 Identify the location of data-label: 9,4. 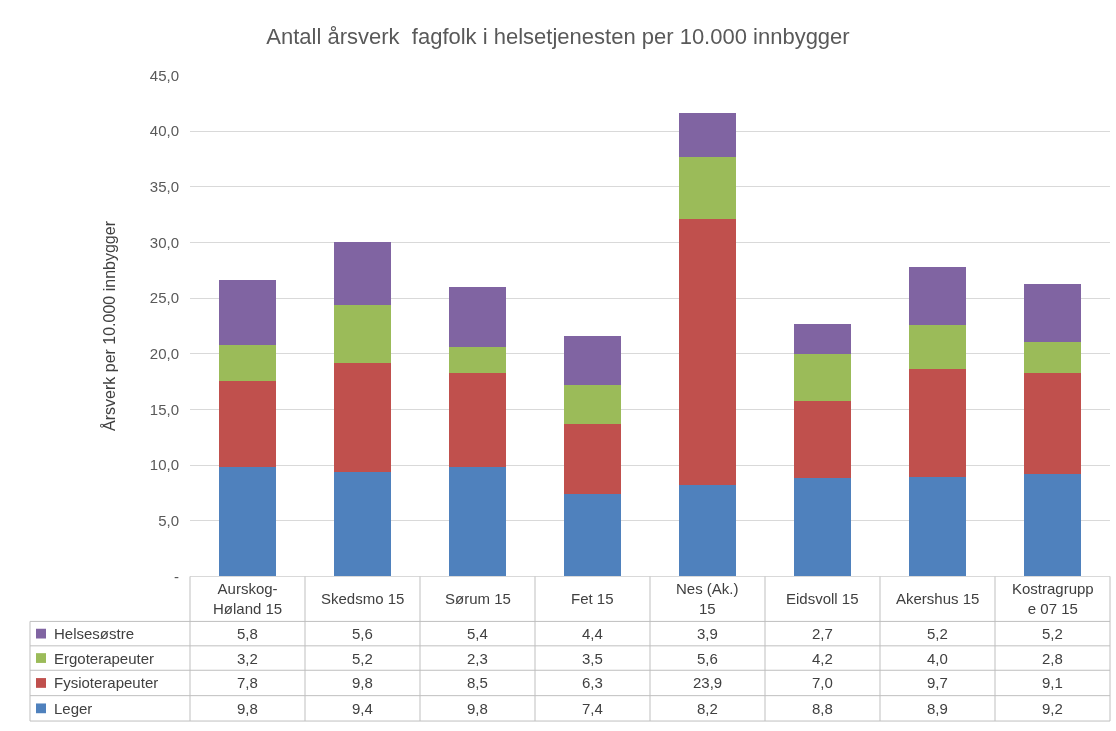
(362, 708).